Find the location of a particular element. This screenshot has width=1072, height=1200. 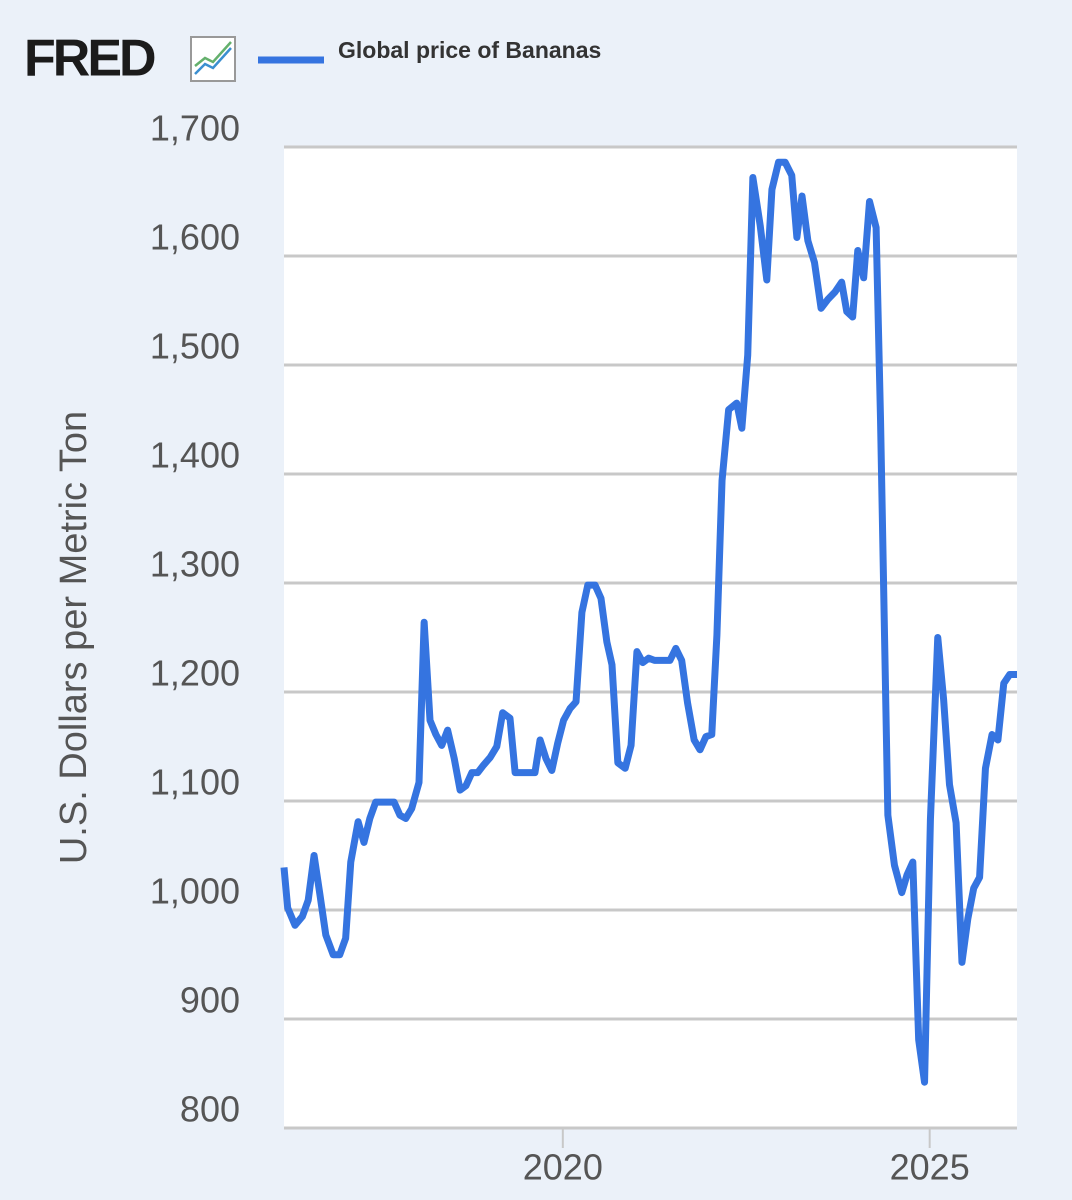

logo-icon is located at coordinates (213, 59).